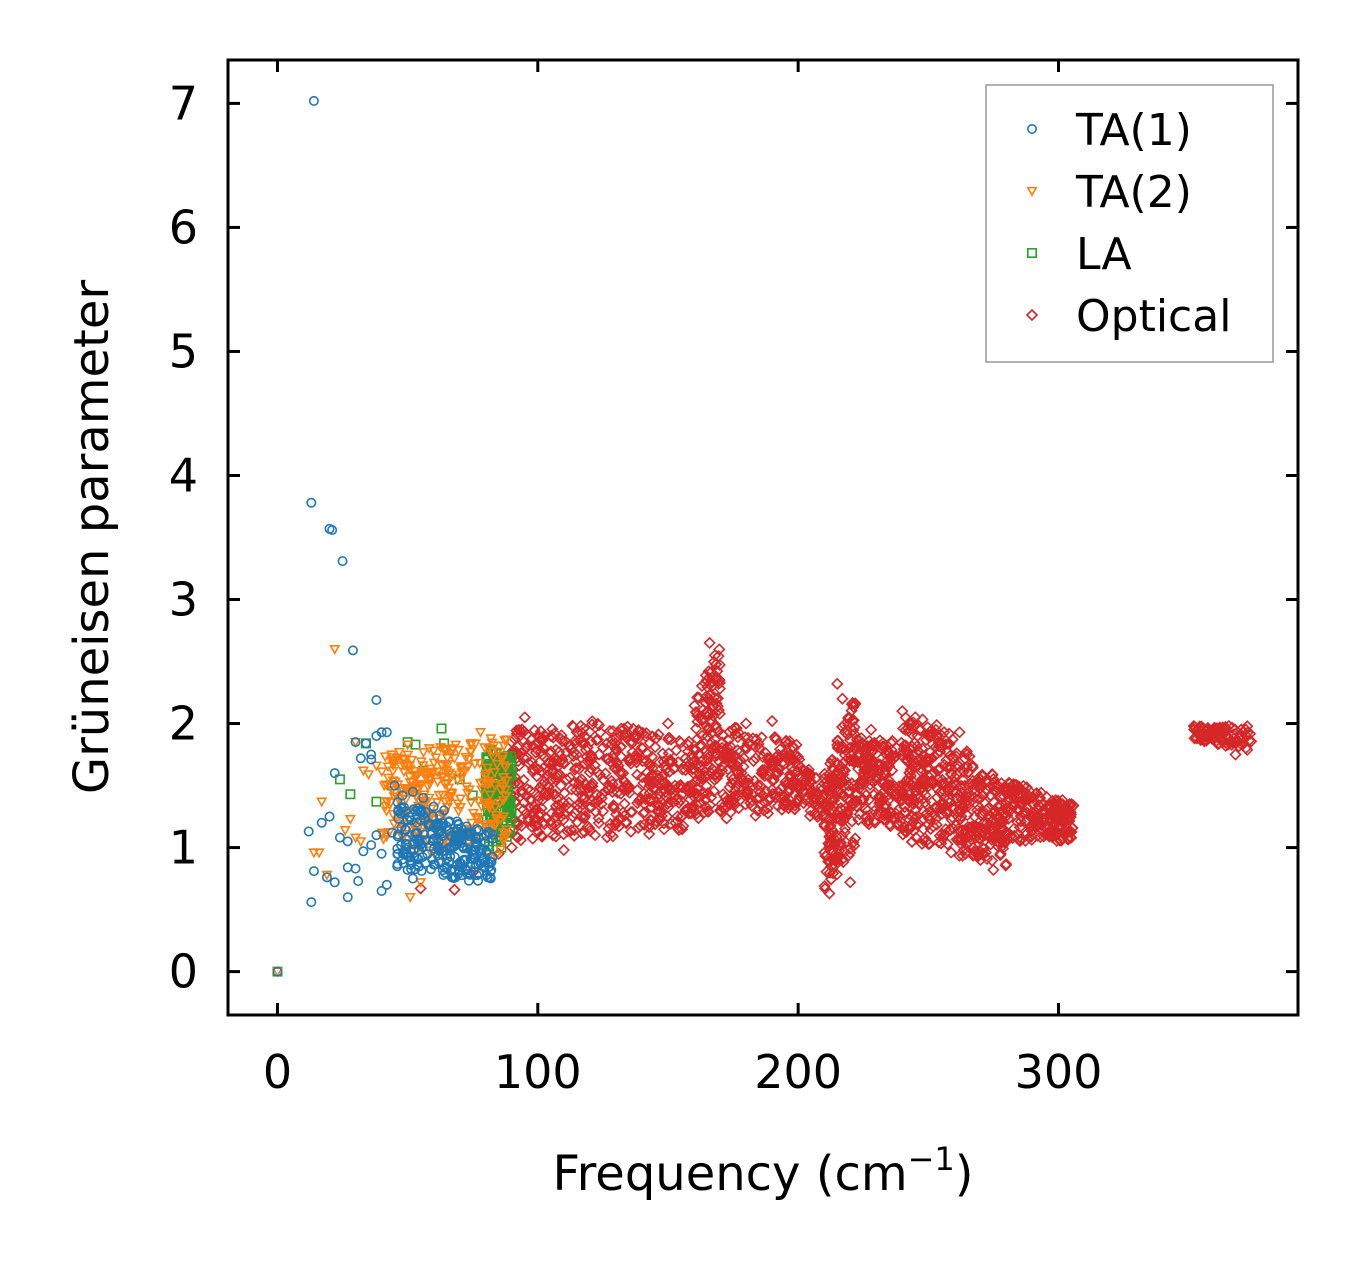 Image resolution: width=1357 pixels, height=1264 pixels. Describe the element at coordinates (538, 1072) in the screenshot. I see `x-tick-label: 100` at that location.